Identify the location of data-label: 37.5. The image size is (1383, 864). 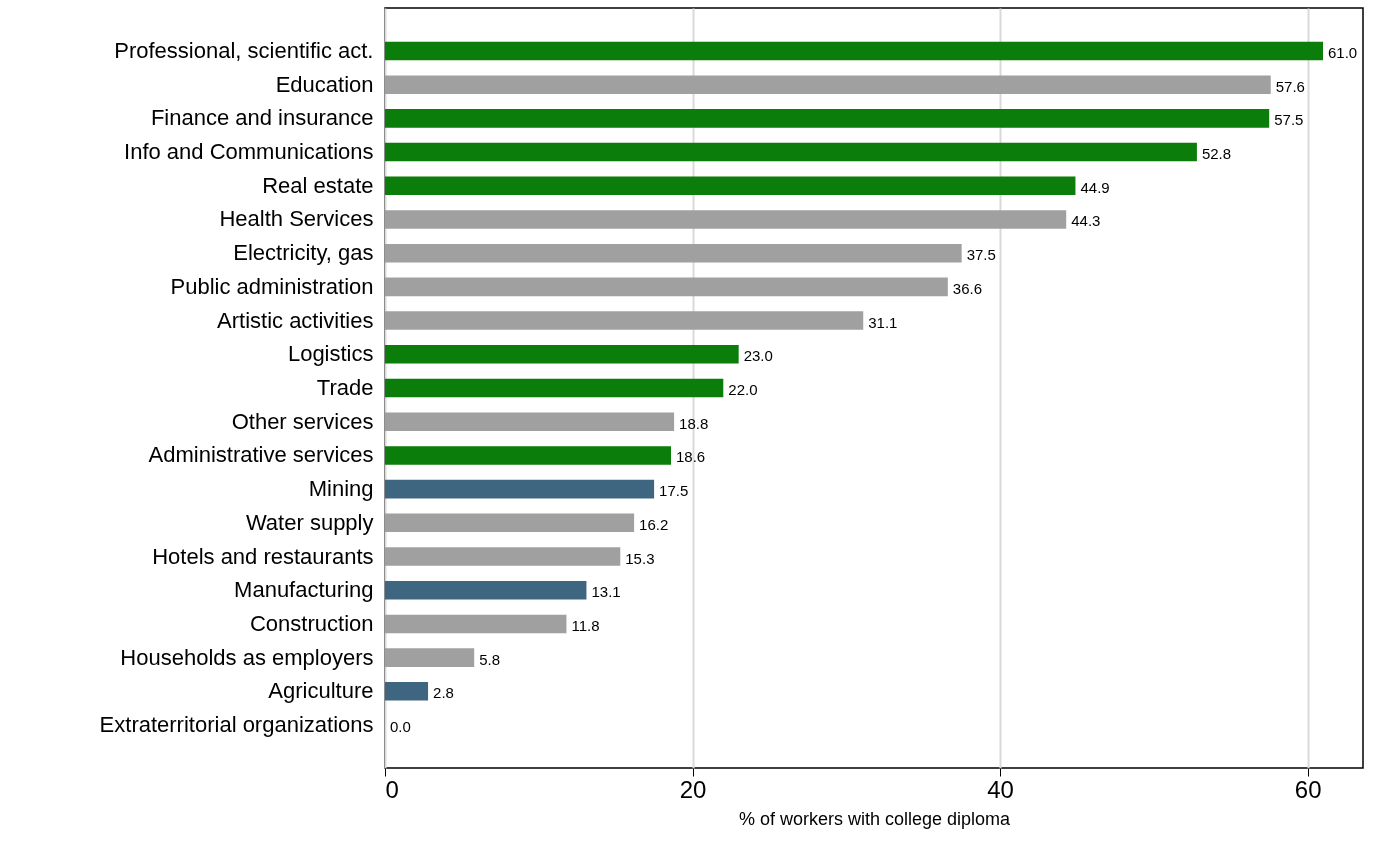
(981, 255).